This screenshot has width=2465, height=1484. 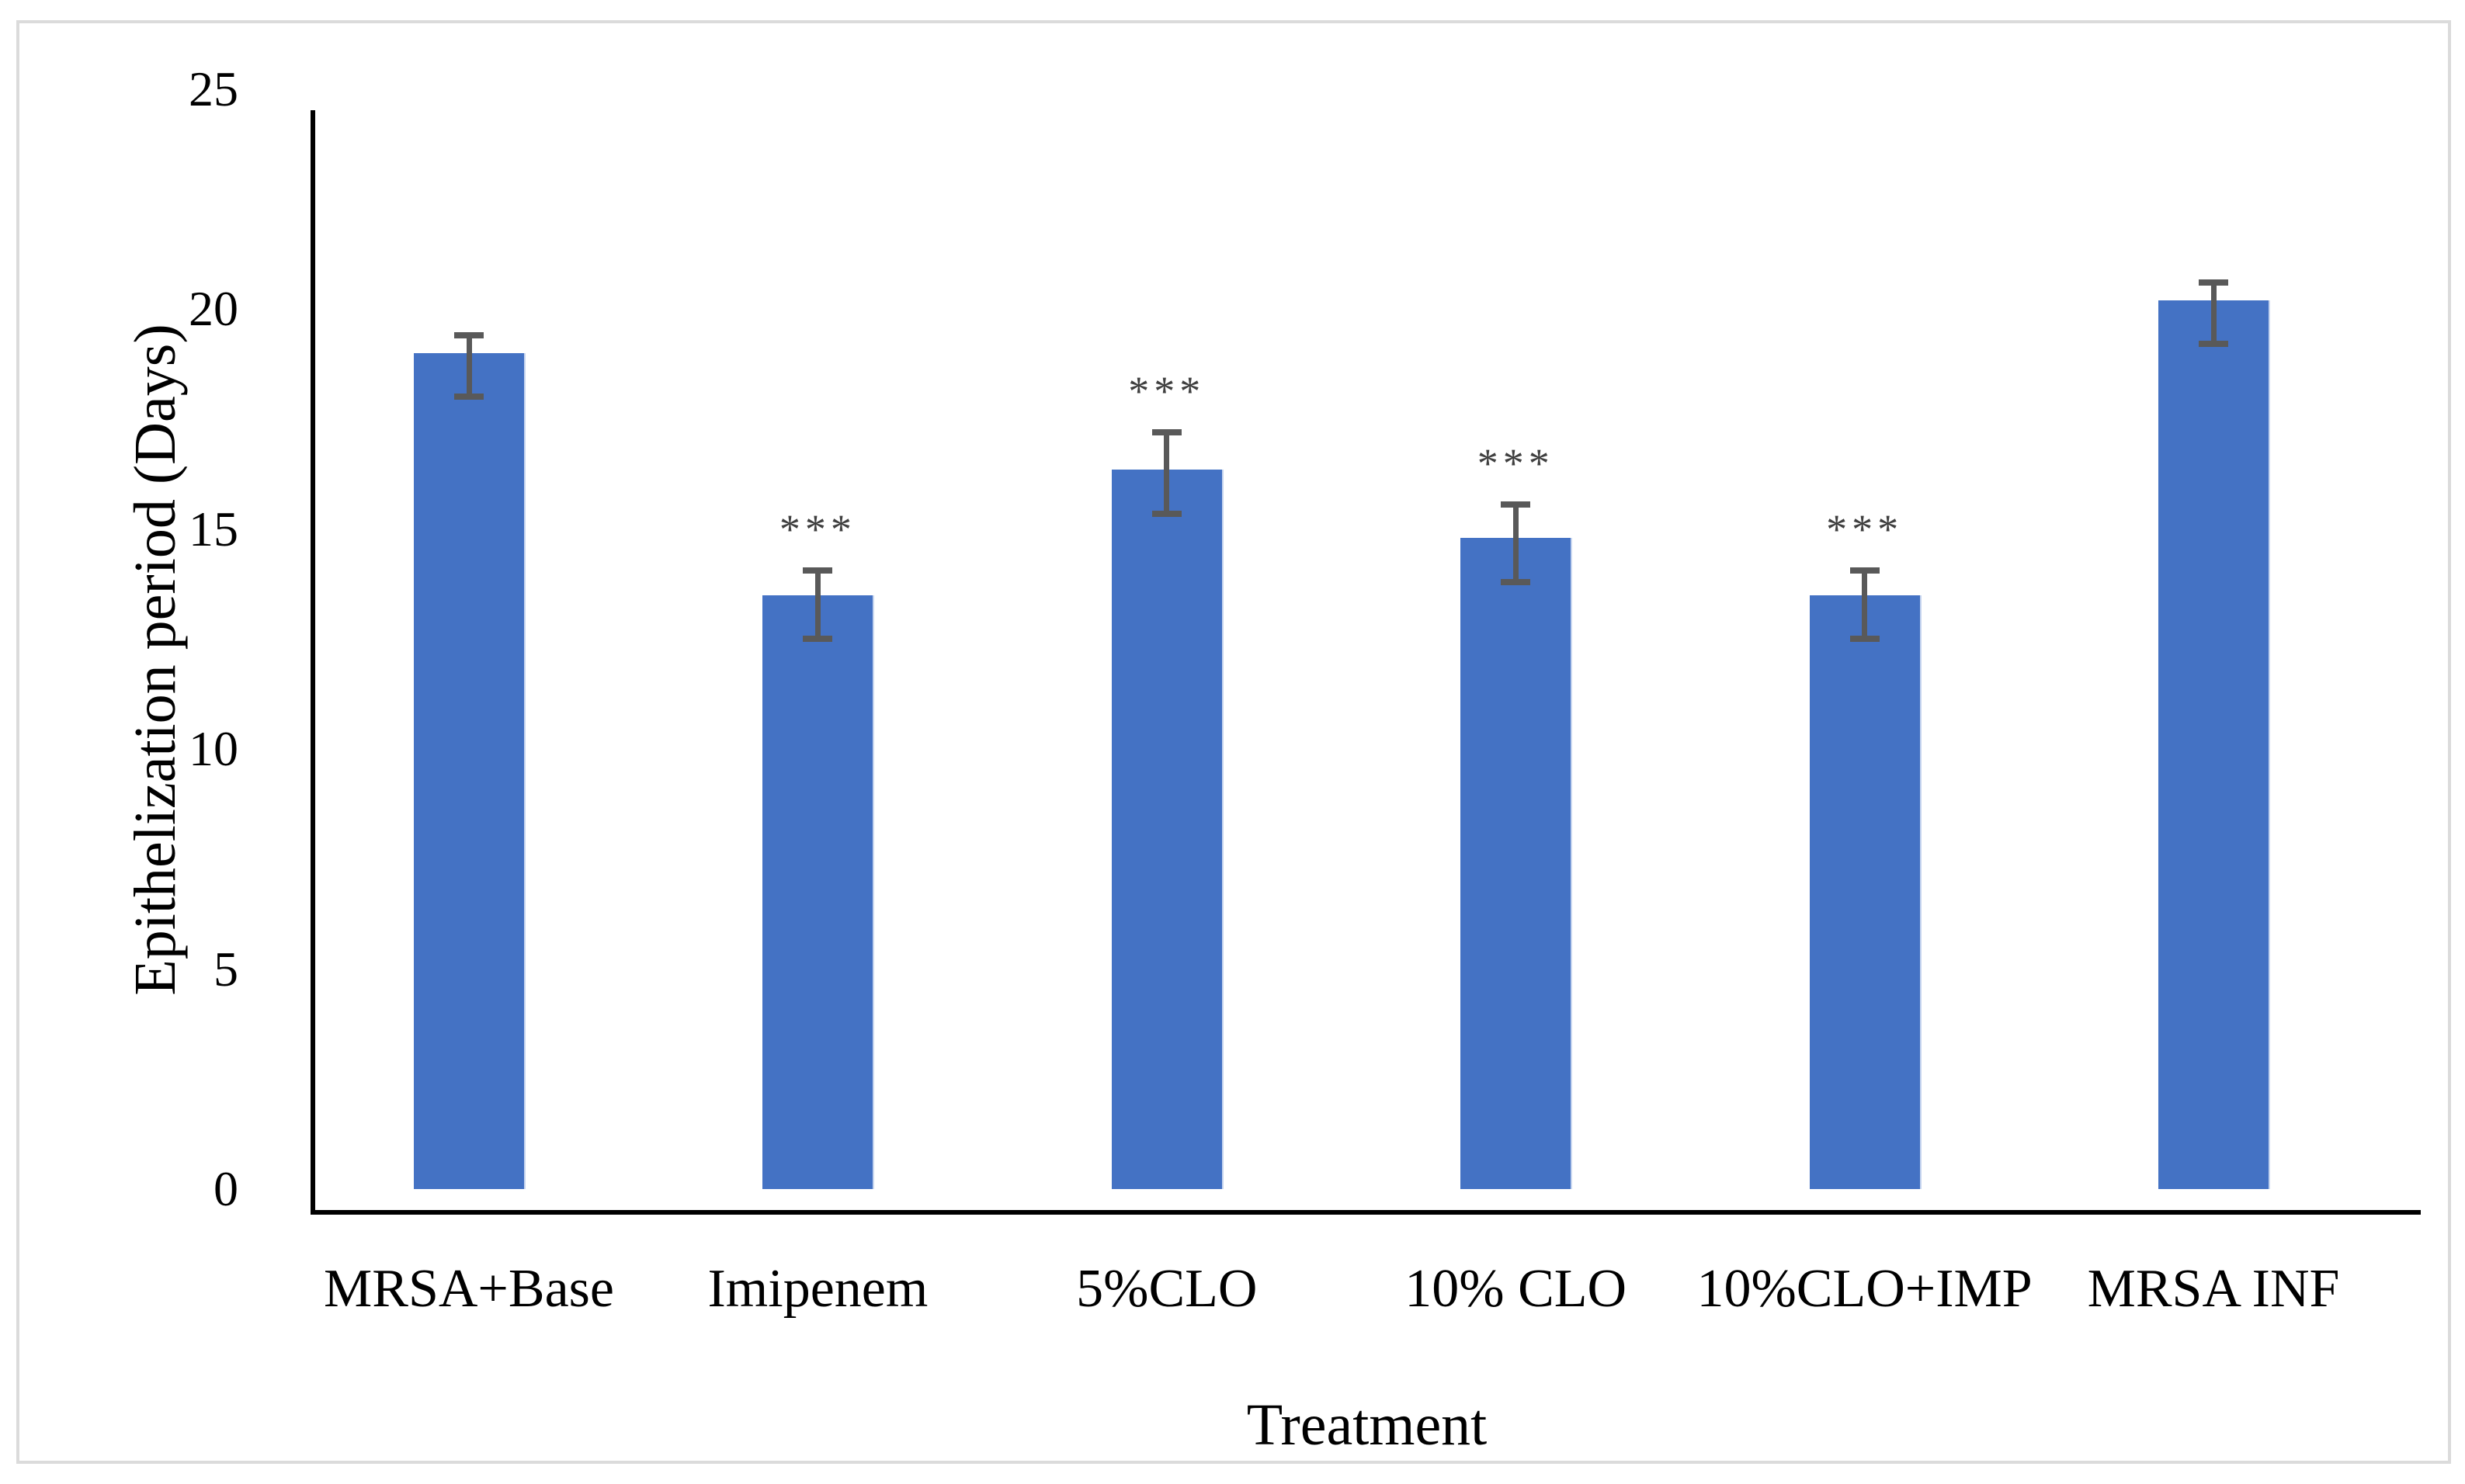 I want to click on y-axis-line, so click(x=313, y=662).